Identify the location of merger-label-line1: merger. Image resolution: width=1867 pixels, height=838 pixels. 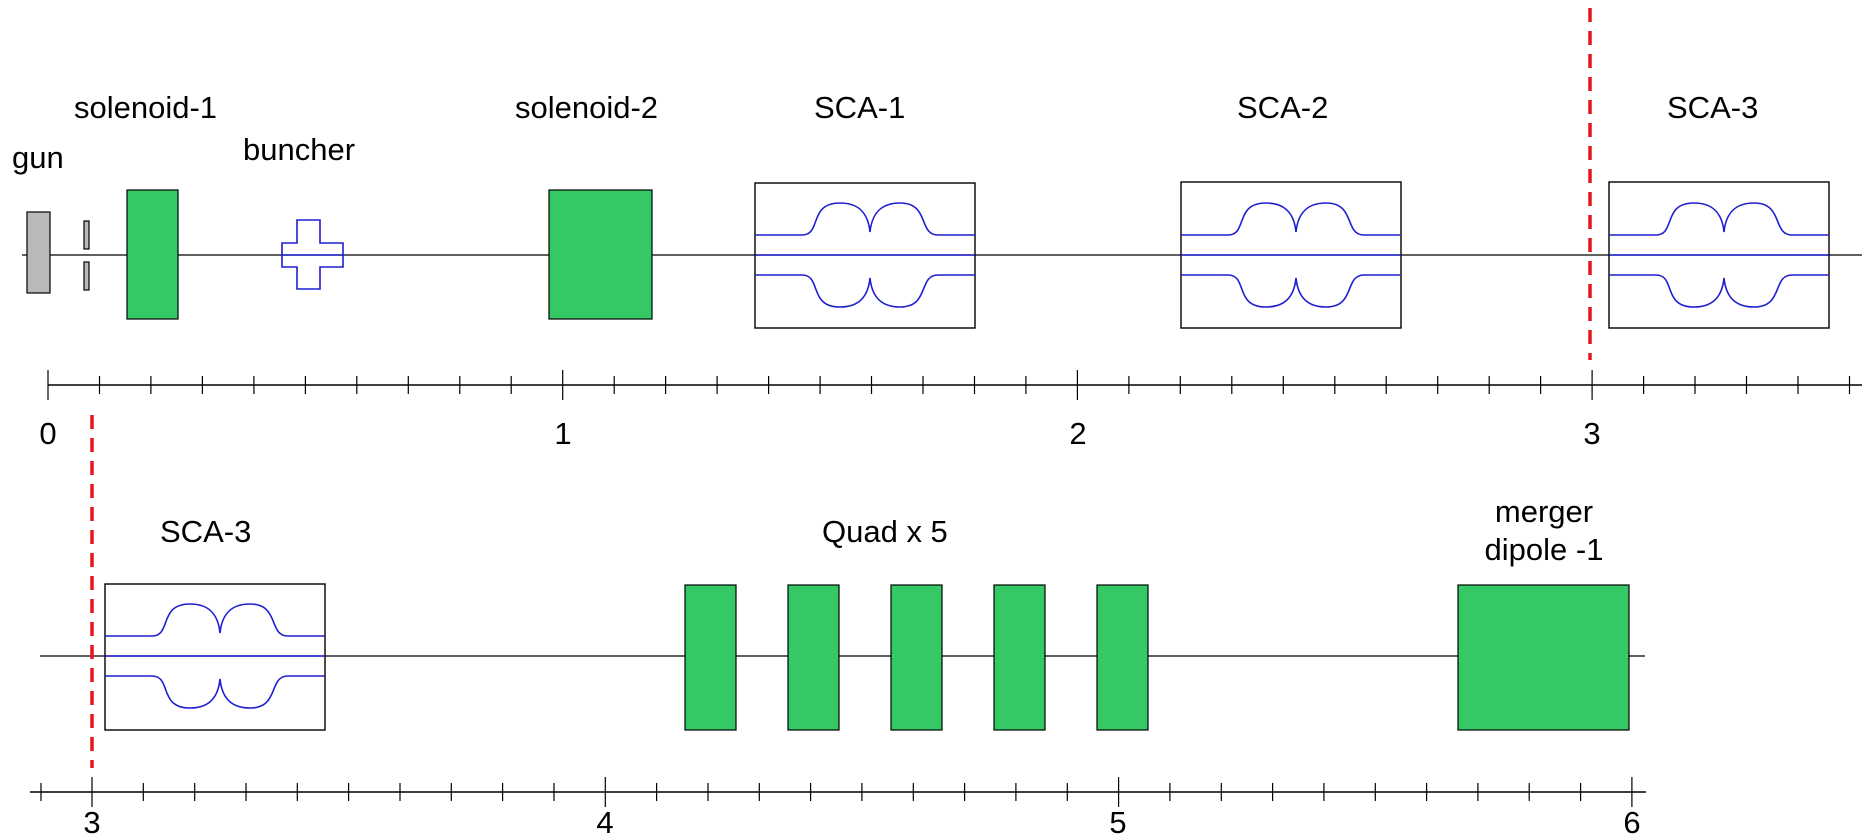
(1544, 511).